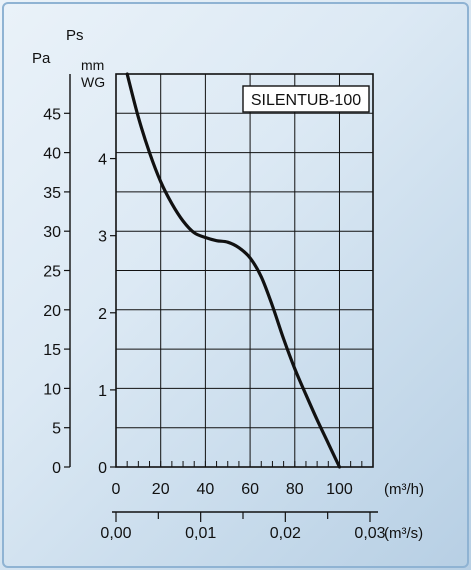  Describe the element at coordinates (295, 489) in the screenshot. I see `xh-tick-label-80: 80` at that location.